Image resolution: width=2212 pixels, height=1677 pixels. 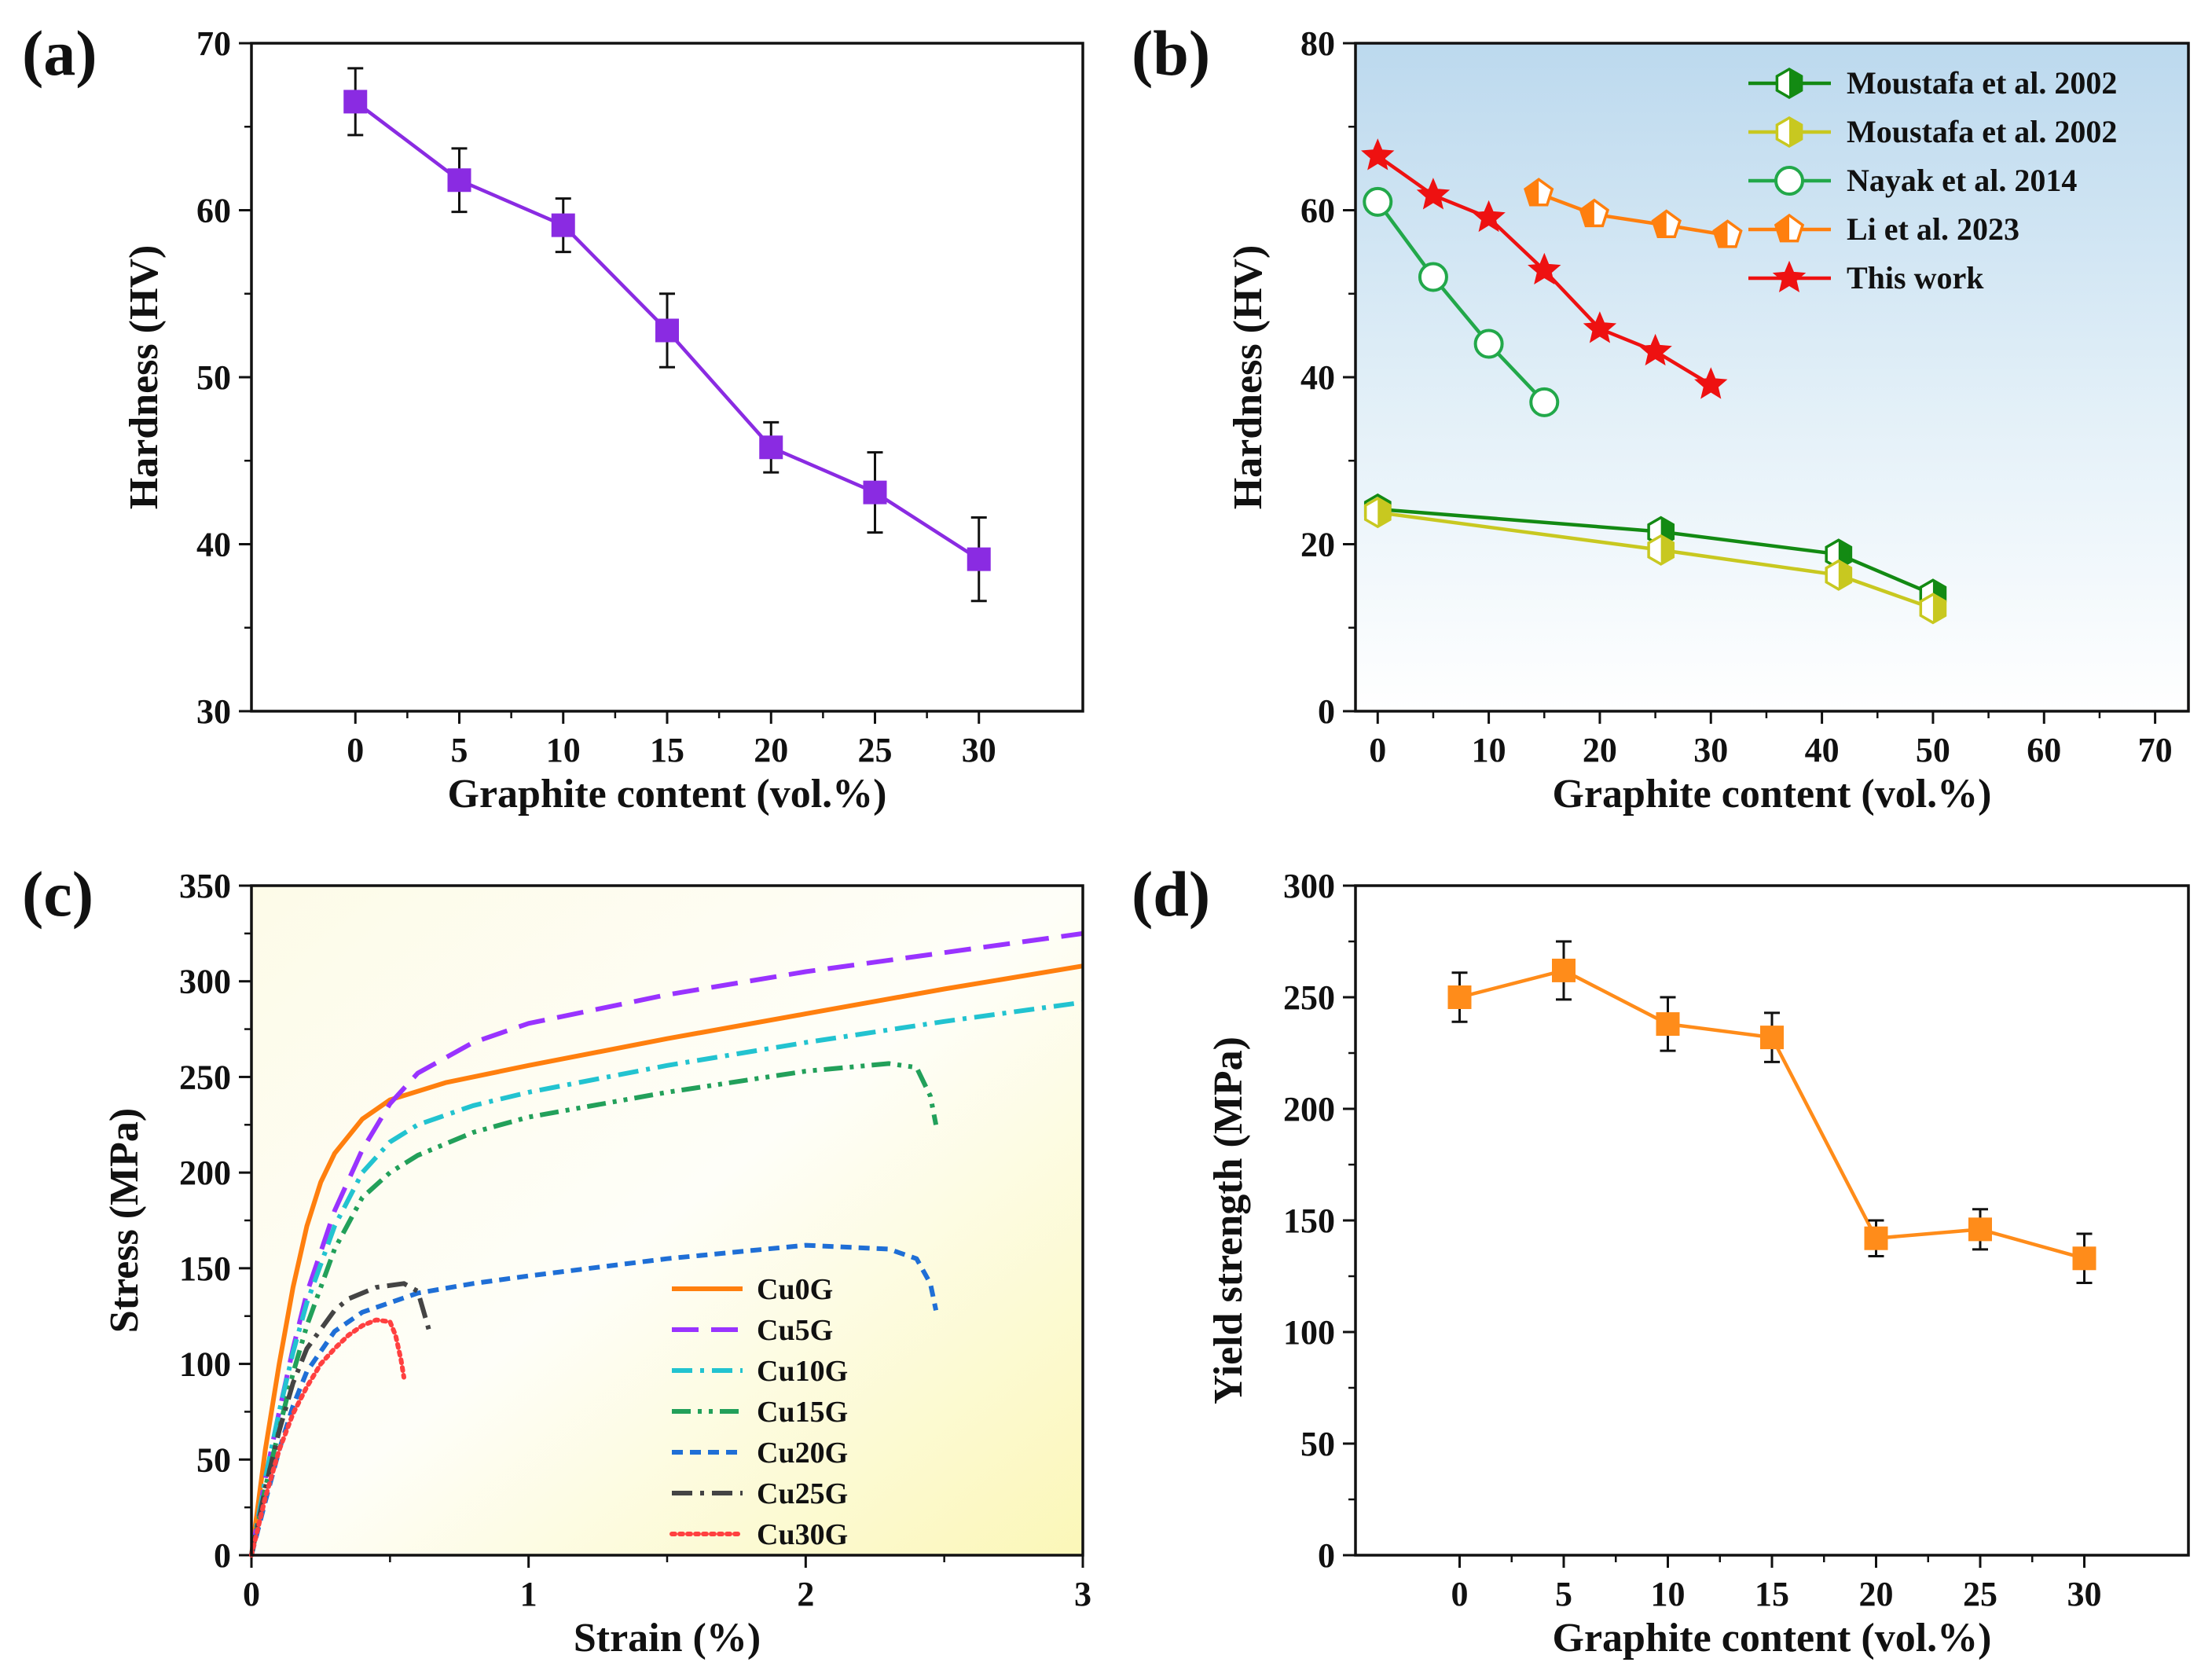 What do you see at coordinates (1309, 1332) in the screenshot?
I see `y-tick-label: 100` at bounding box center [1309, 1332].